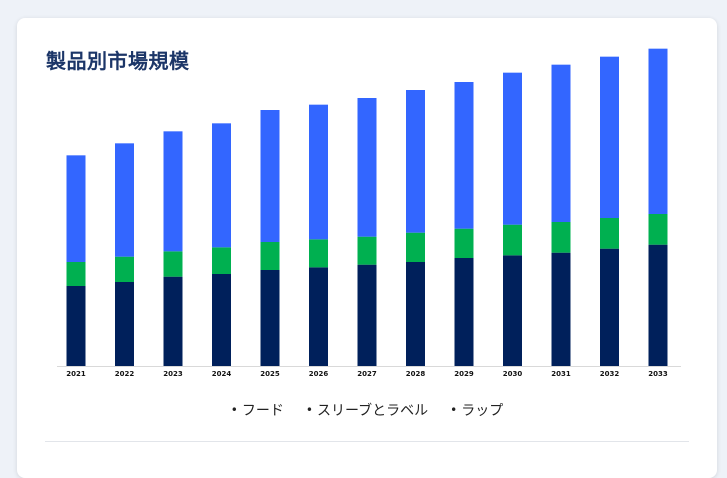 The height and width of the screenshot is (478, 727). Describe the element at coordinates (118, 61) in the screenshot. I see `chart-title: 製品別市場規模` at that location.